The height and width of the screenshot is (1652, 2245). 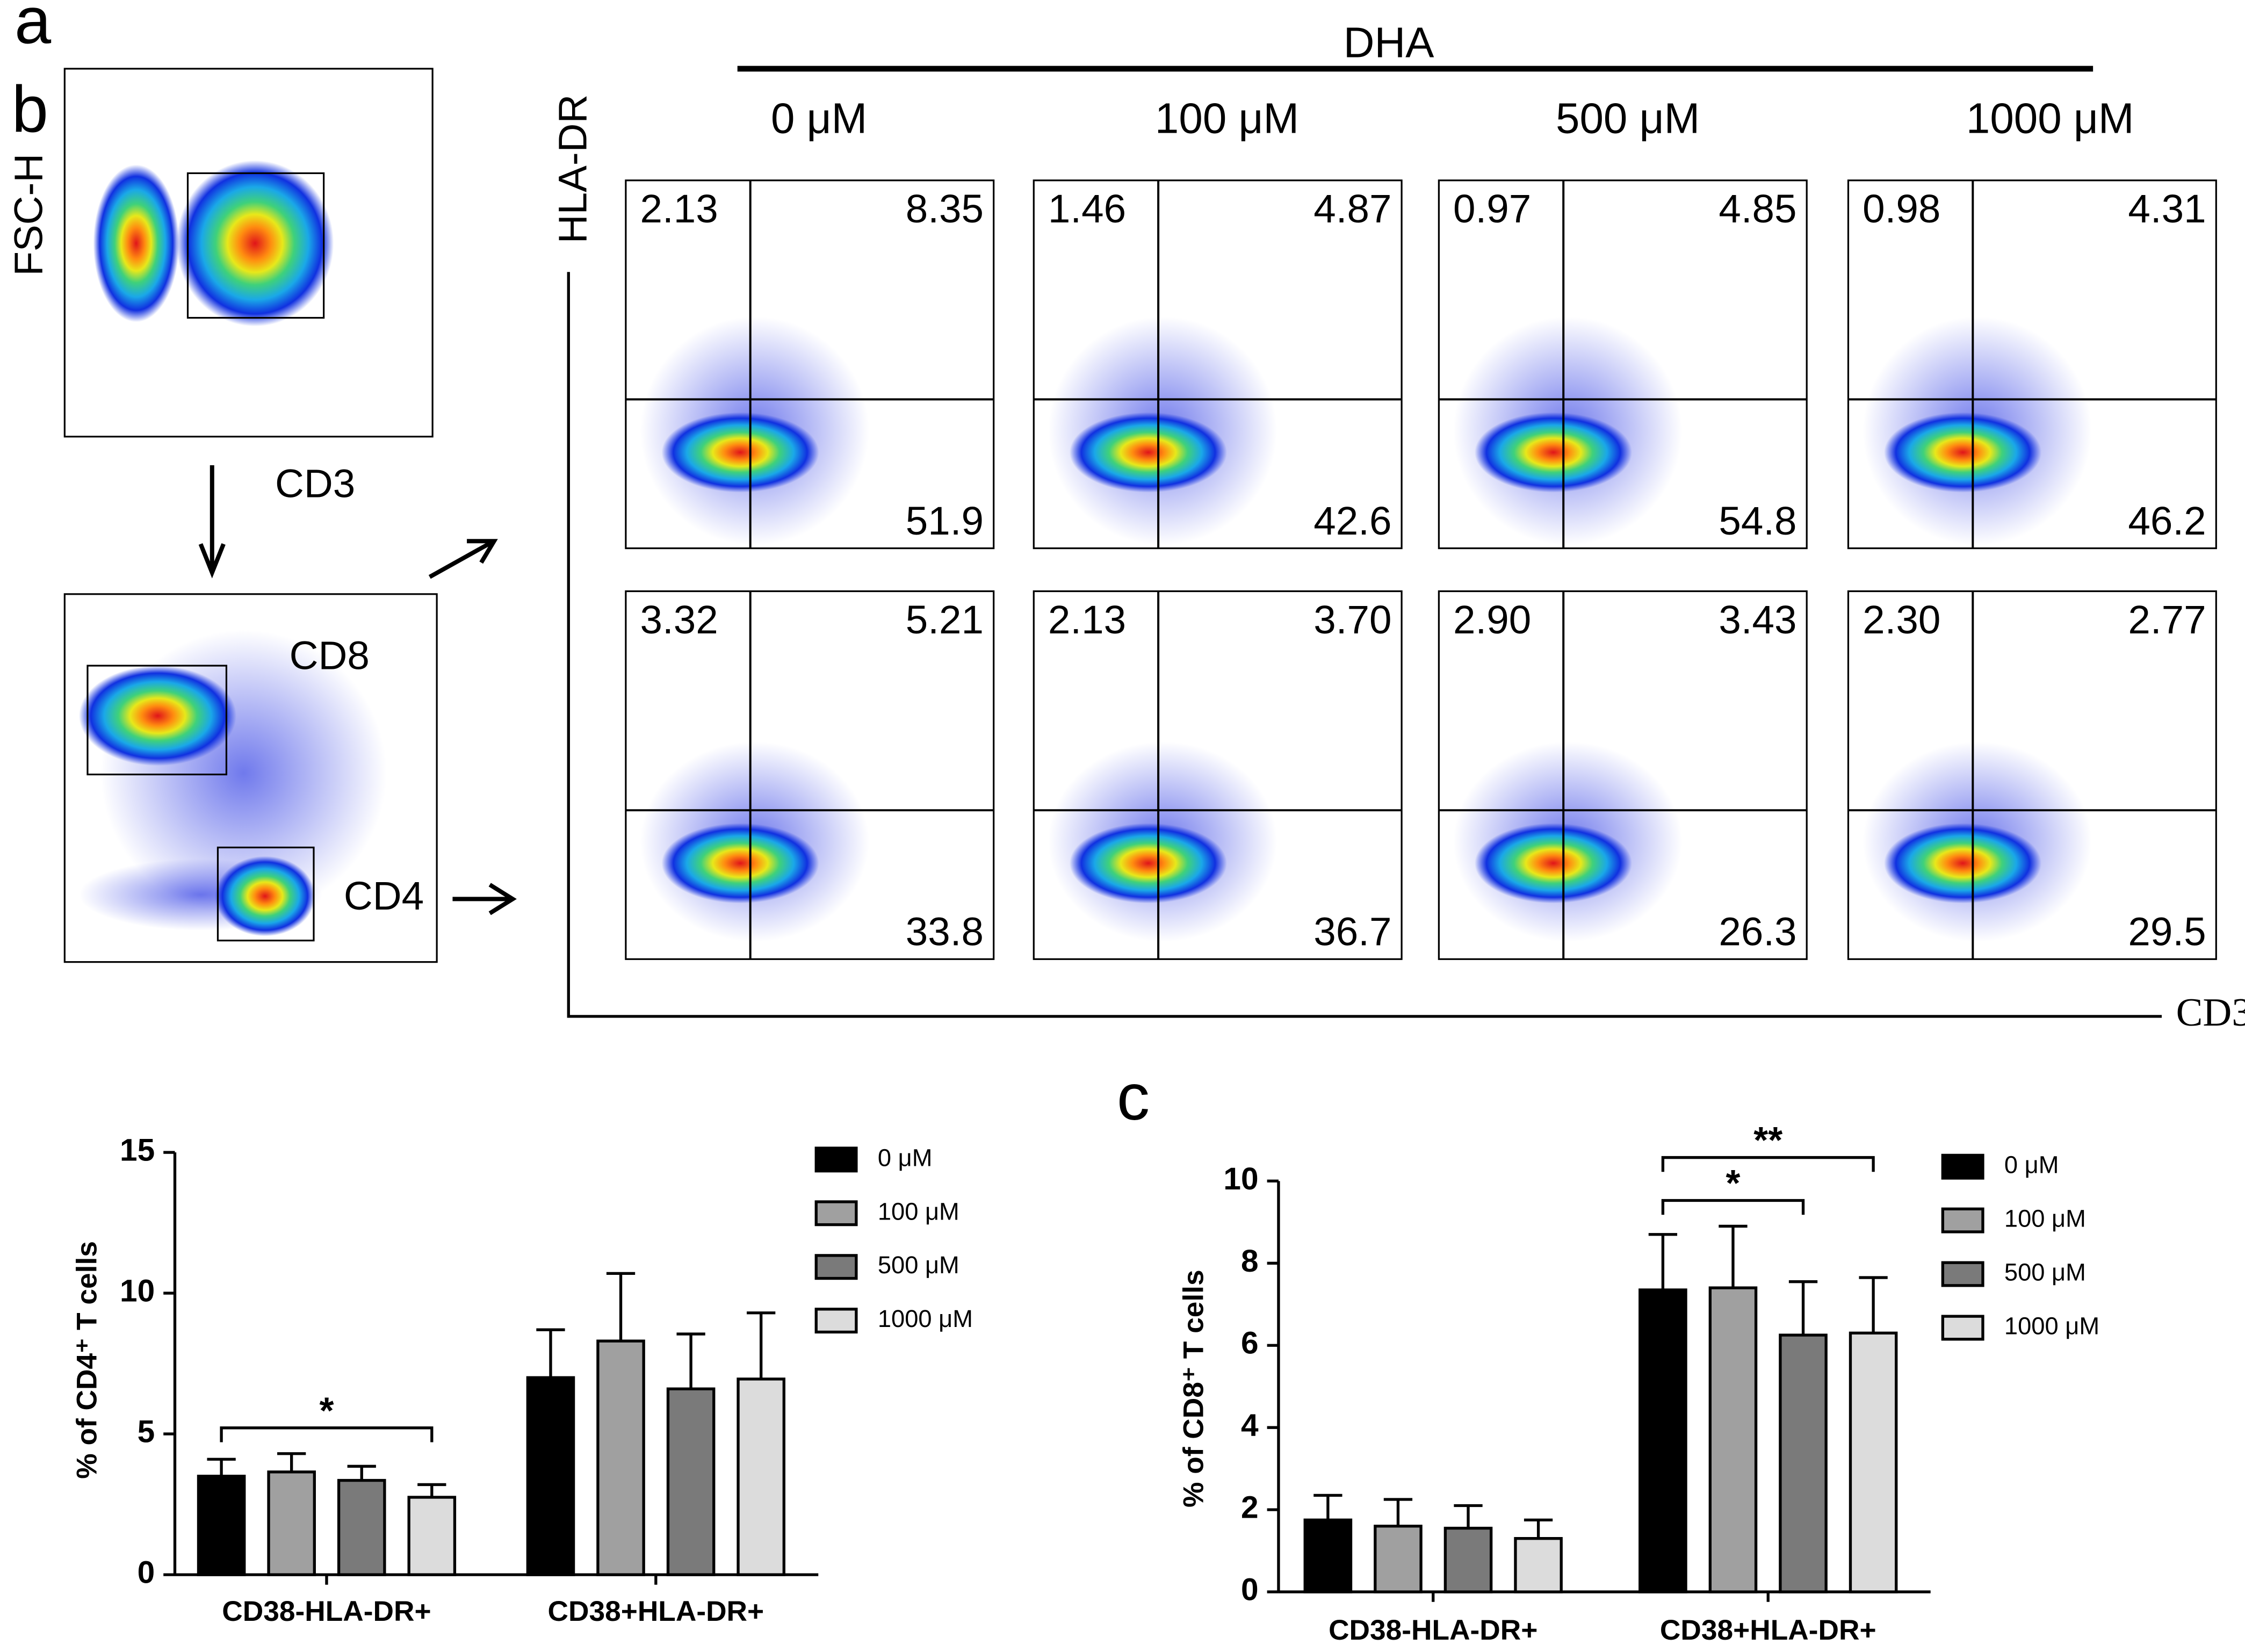 I want to click on quadrant-value: 5.21, so click(x=945, y=619).